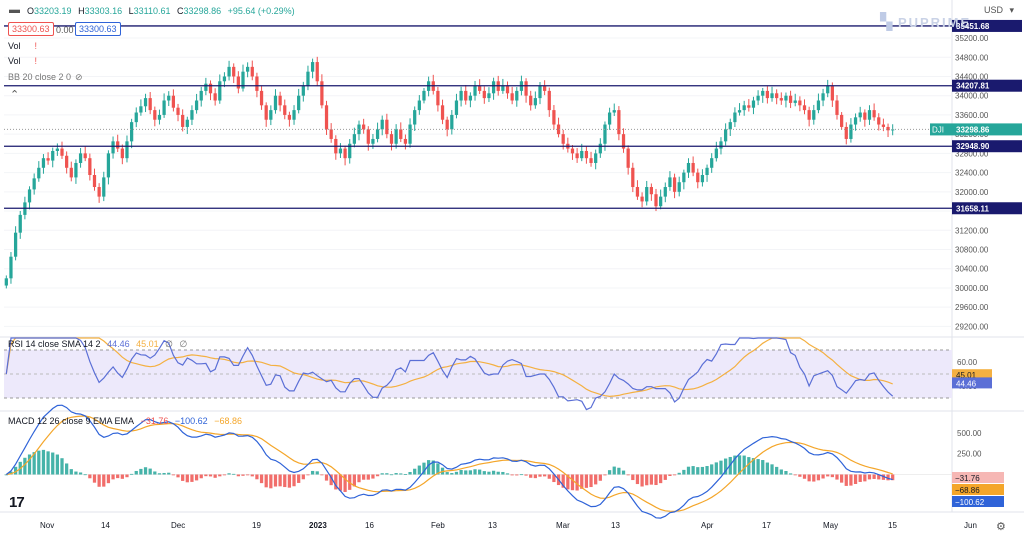  Describe the element at coordinates (54, 344) in the screenshot. I see `rsi-title: RSI 14 close SMA 14 2` at that location.